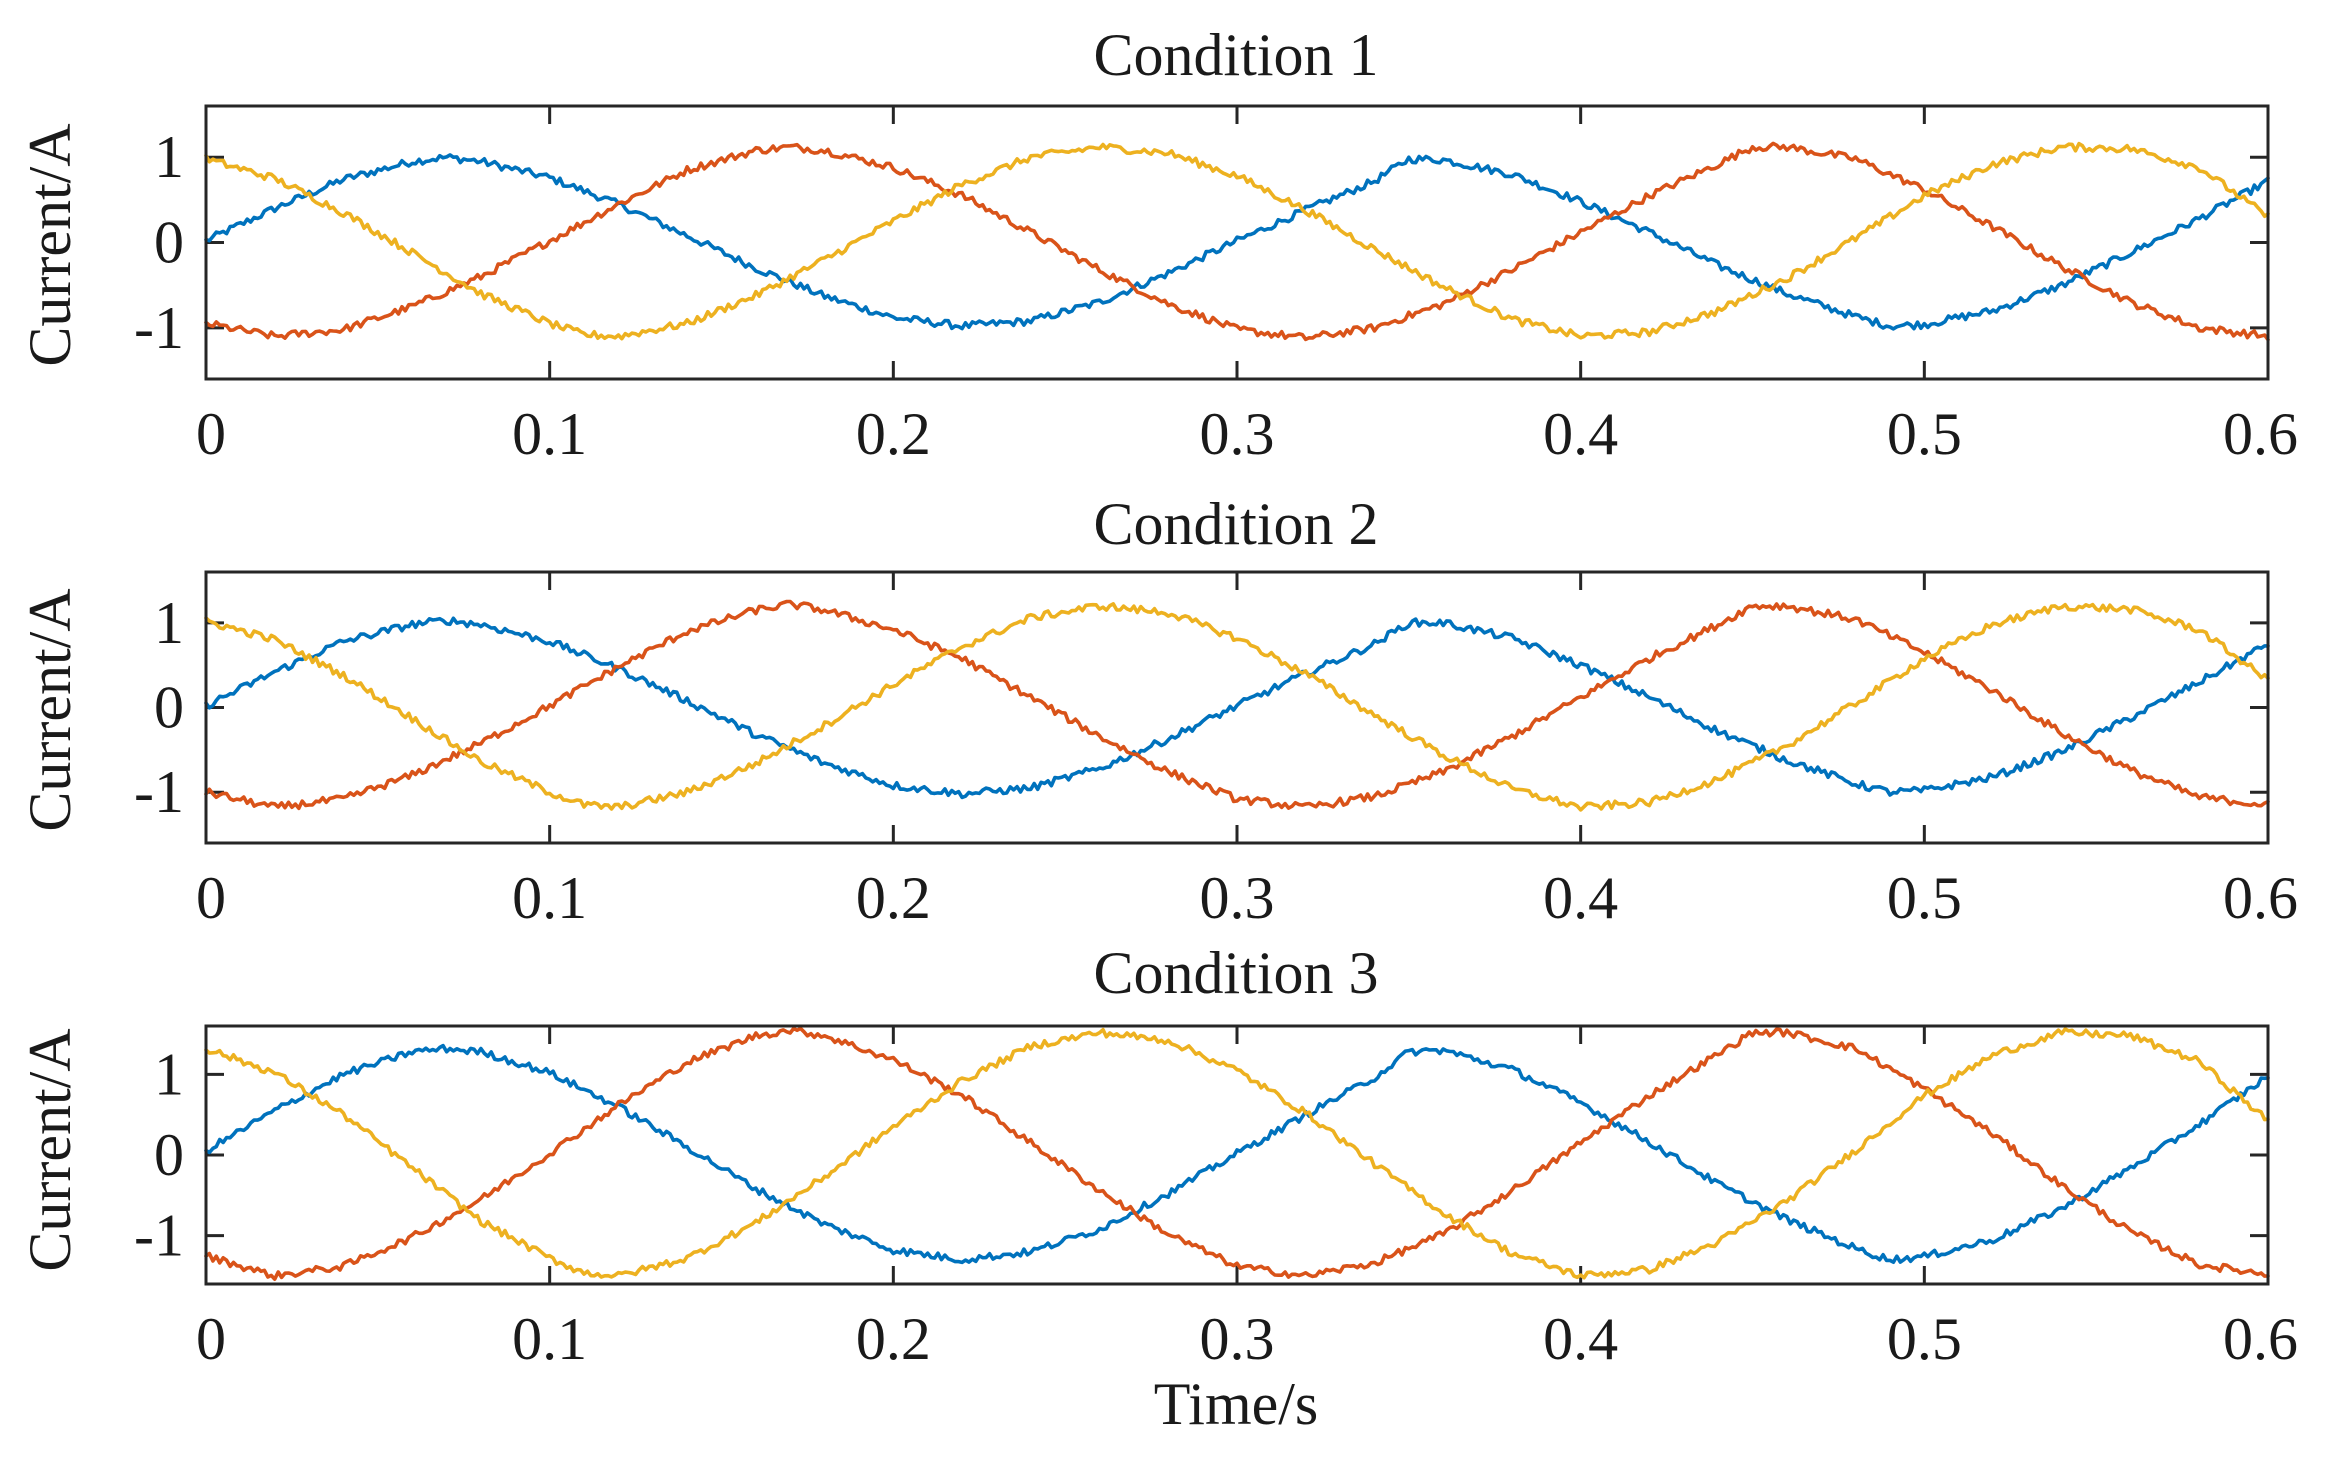 The image size is (2333, 1463). What do you see at coordinates (1235, 524) in the screenshot?
I see `panel-title: Condition 2` at bounding box center [1235, 524].